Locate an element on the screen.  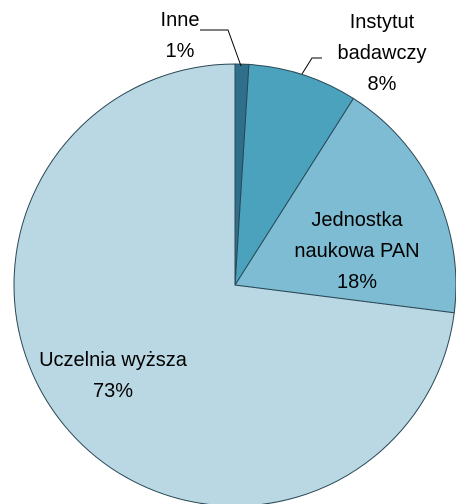
slice-label: Inne 1% is located at coordinates (180, 36).